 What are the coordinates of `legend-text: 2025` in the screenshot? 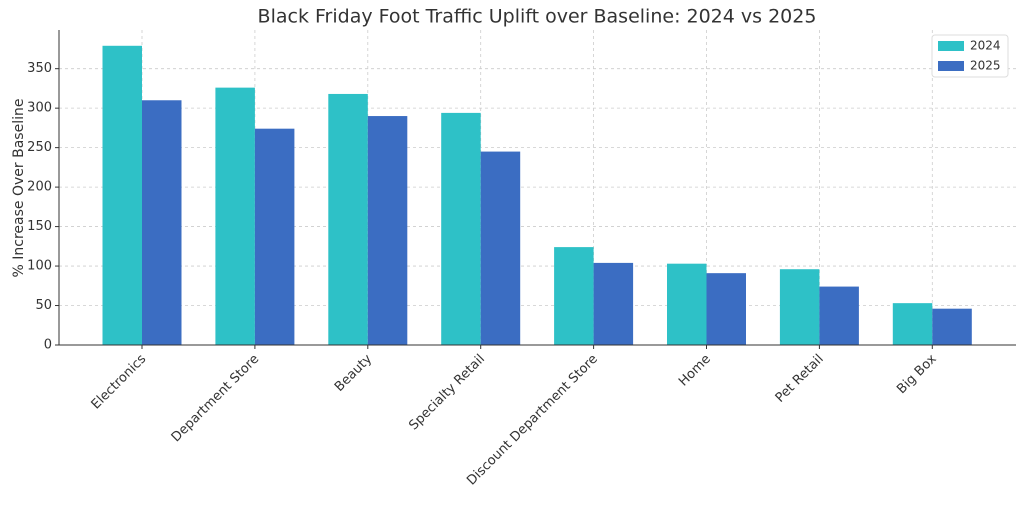 It's located at (985, 66).